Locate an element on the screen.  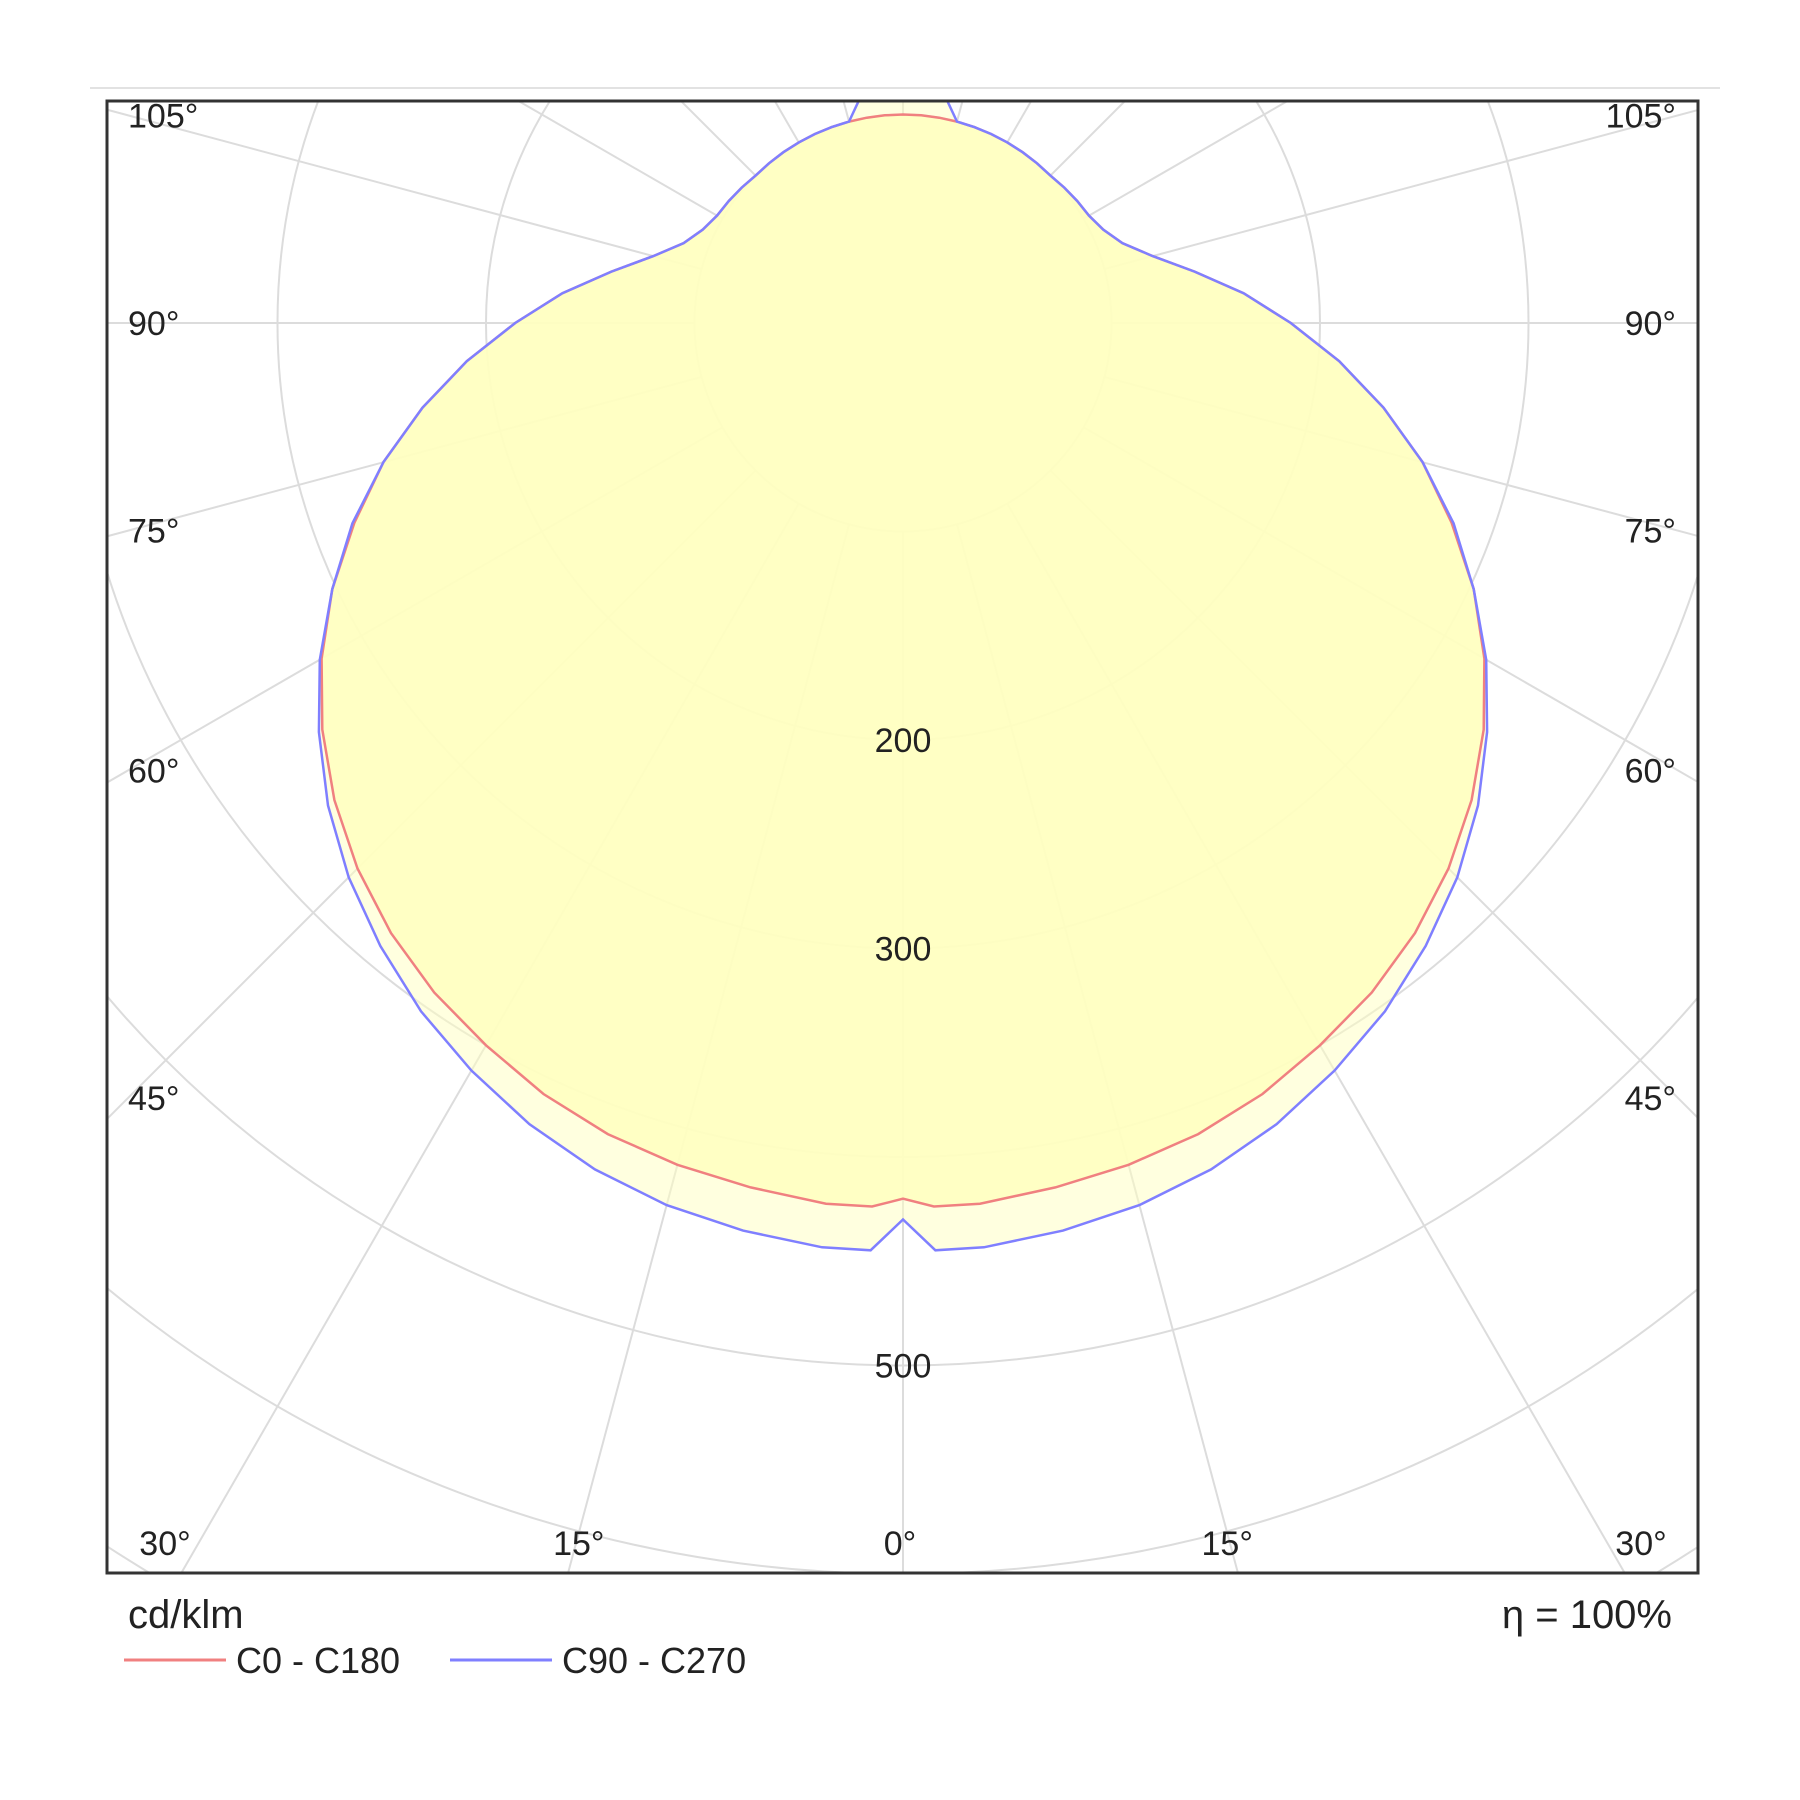
radial-tick-200: 200 is located at coordinates (903, 741).